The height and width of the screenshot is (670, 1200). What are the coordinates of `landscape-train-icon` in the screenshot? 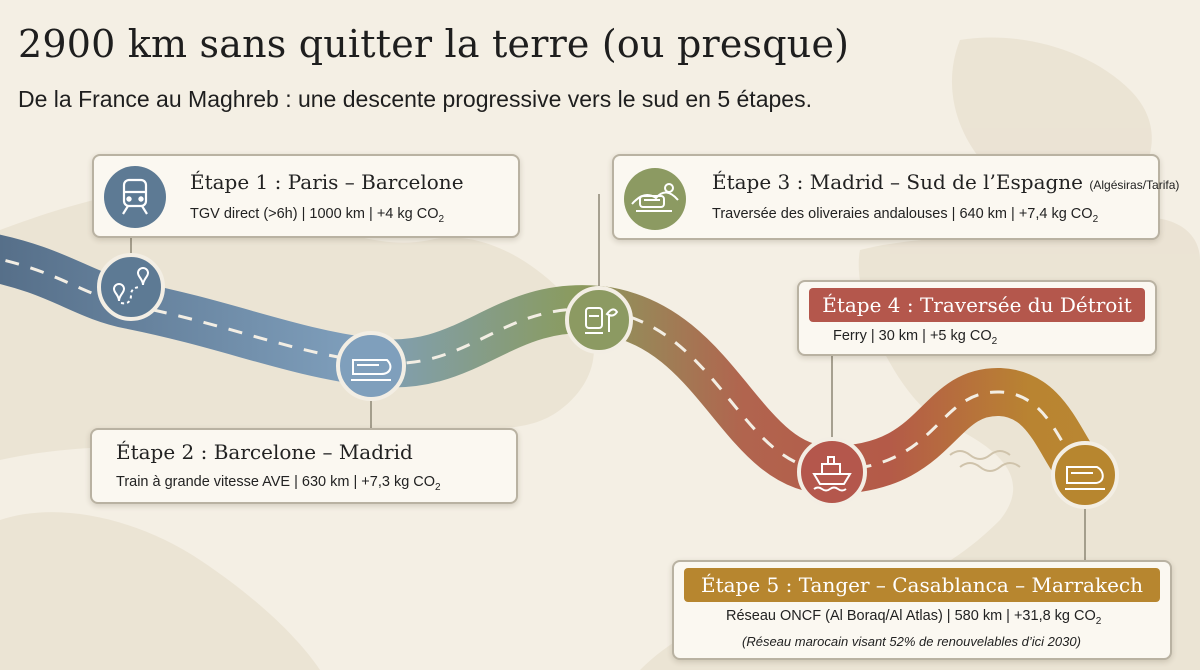 It's located at (655, 199).